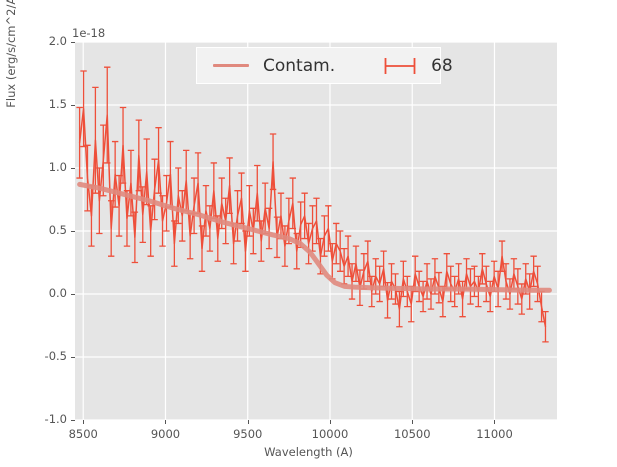 The image size is (617, 467). What do you see at coordinates (494, 434) in the screenshot?
I see `x-tick-label: 11000` at bounding box center [494, 434].